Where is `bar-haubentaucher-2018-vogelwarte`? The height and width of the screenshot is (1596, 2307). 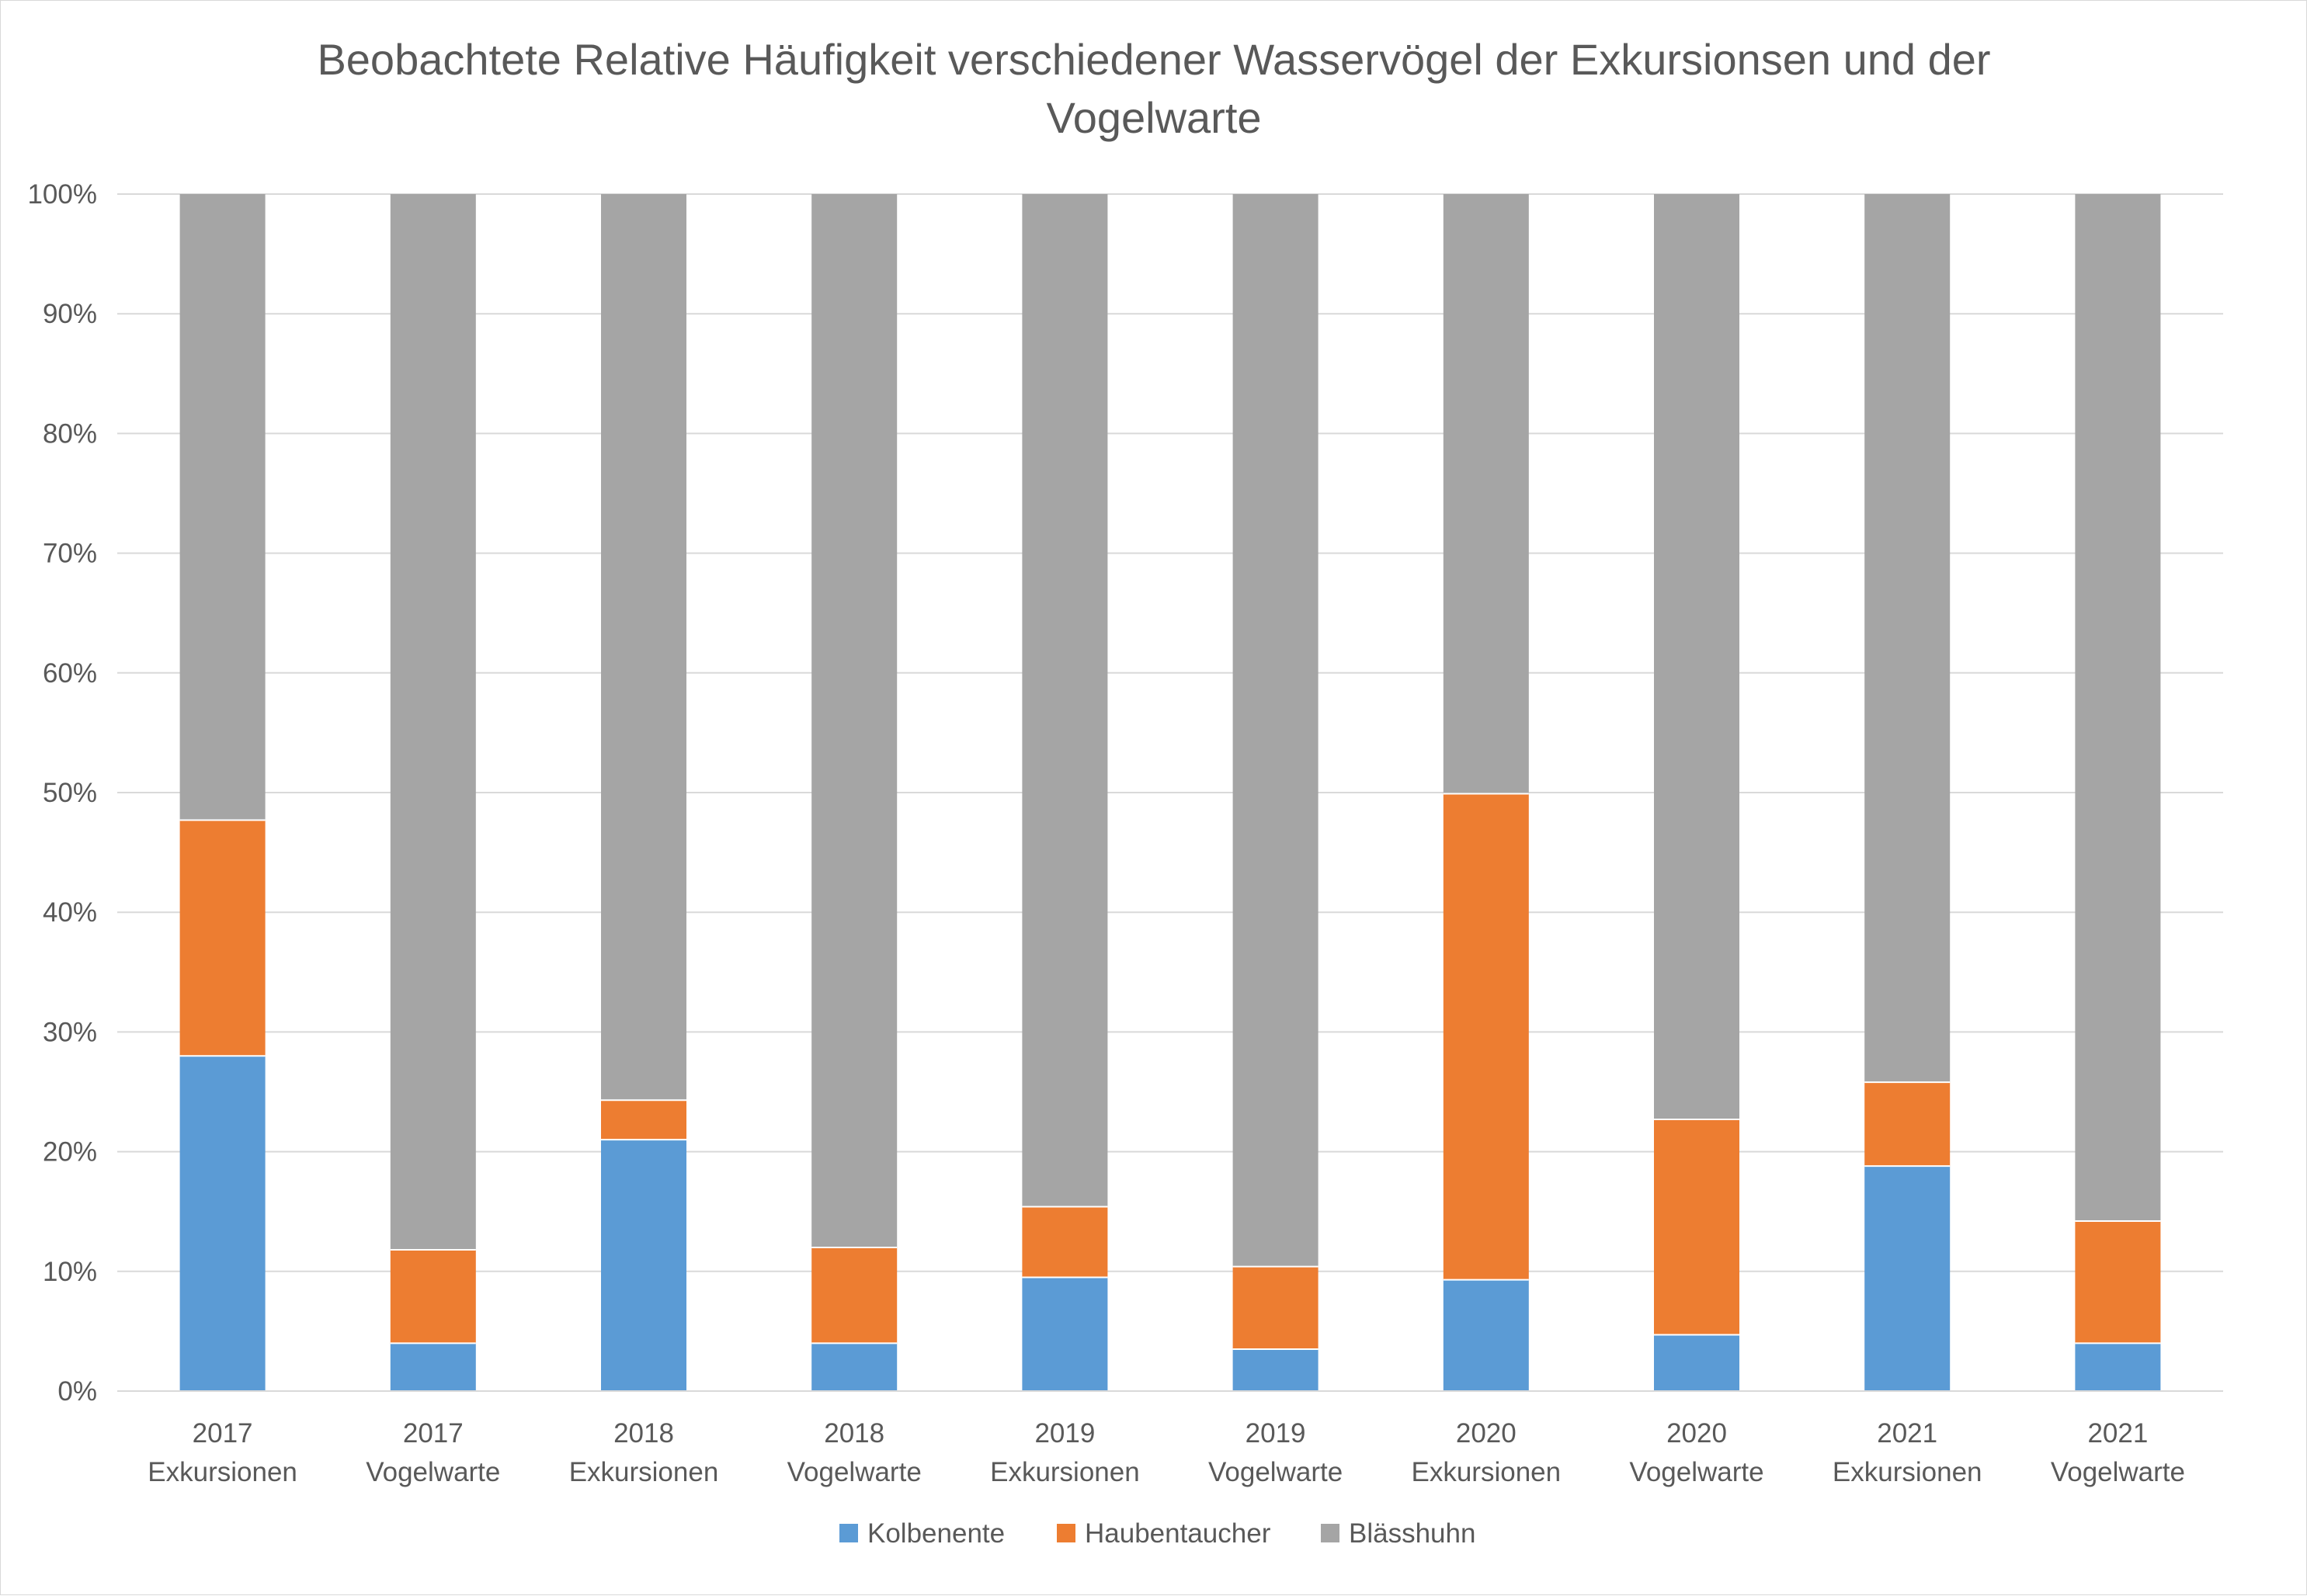
bar-haubentaucher-2018-vogelwarte is located at coordinates (854, 1295).